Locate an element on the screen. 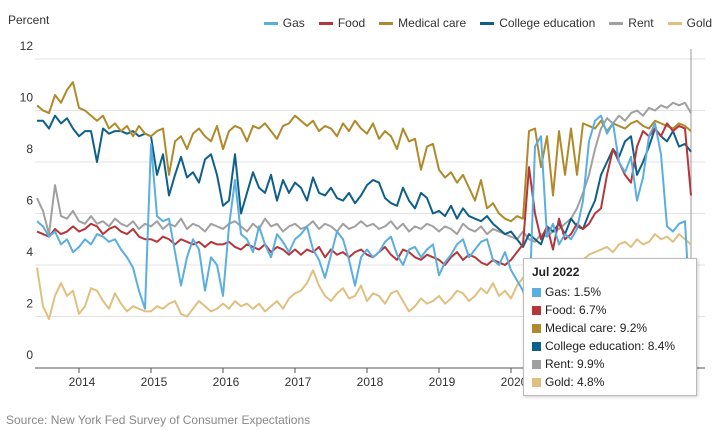 Image resolution: width=720 pixels, height=431 pixels. x-tick-label: 2019 is located at coordinates (442, 382).